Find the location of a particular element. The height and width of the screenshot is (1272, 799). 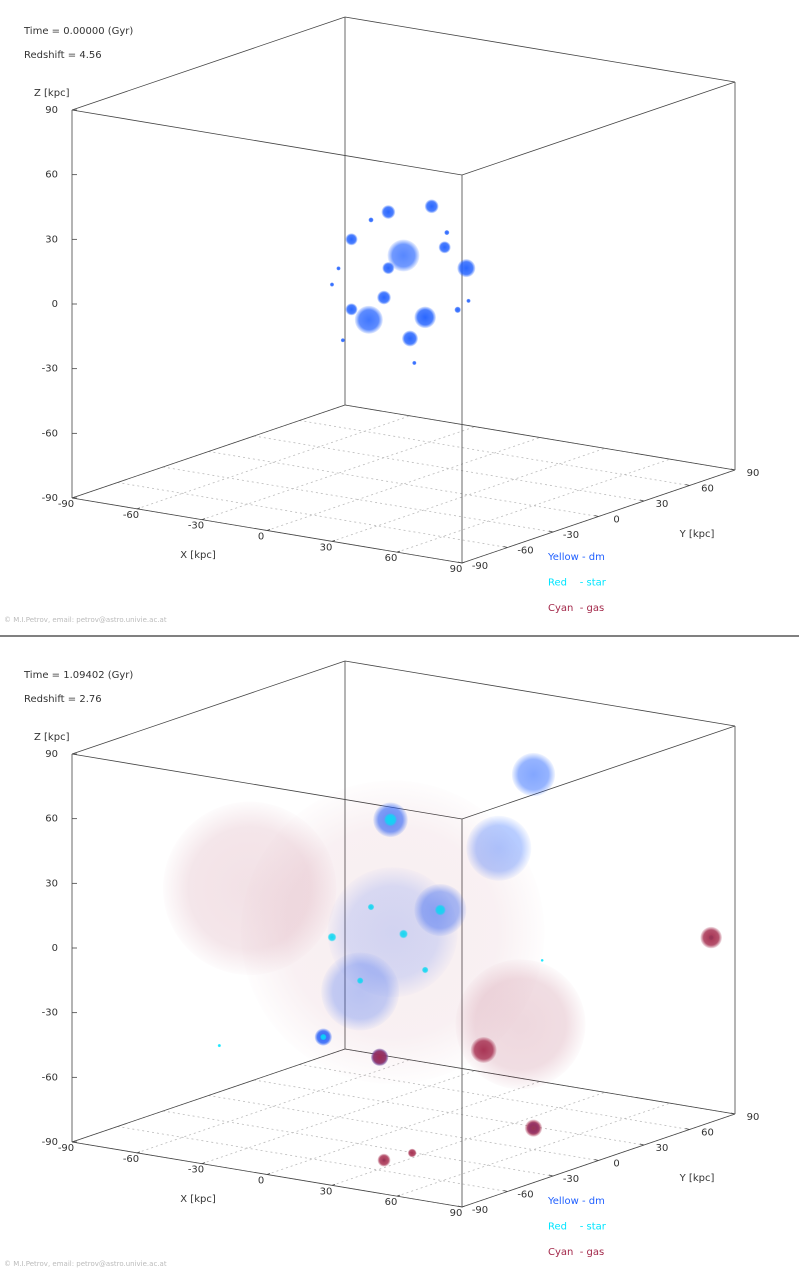

z-tick-label: -30 is located at coordinates (50, 1013).